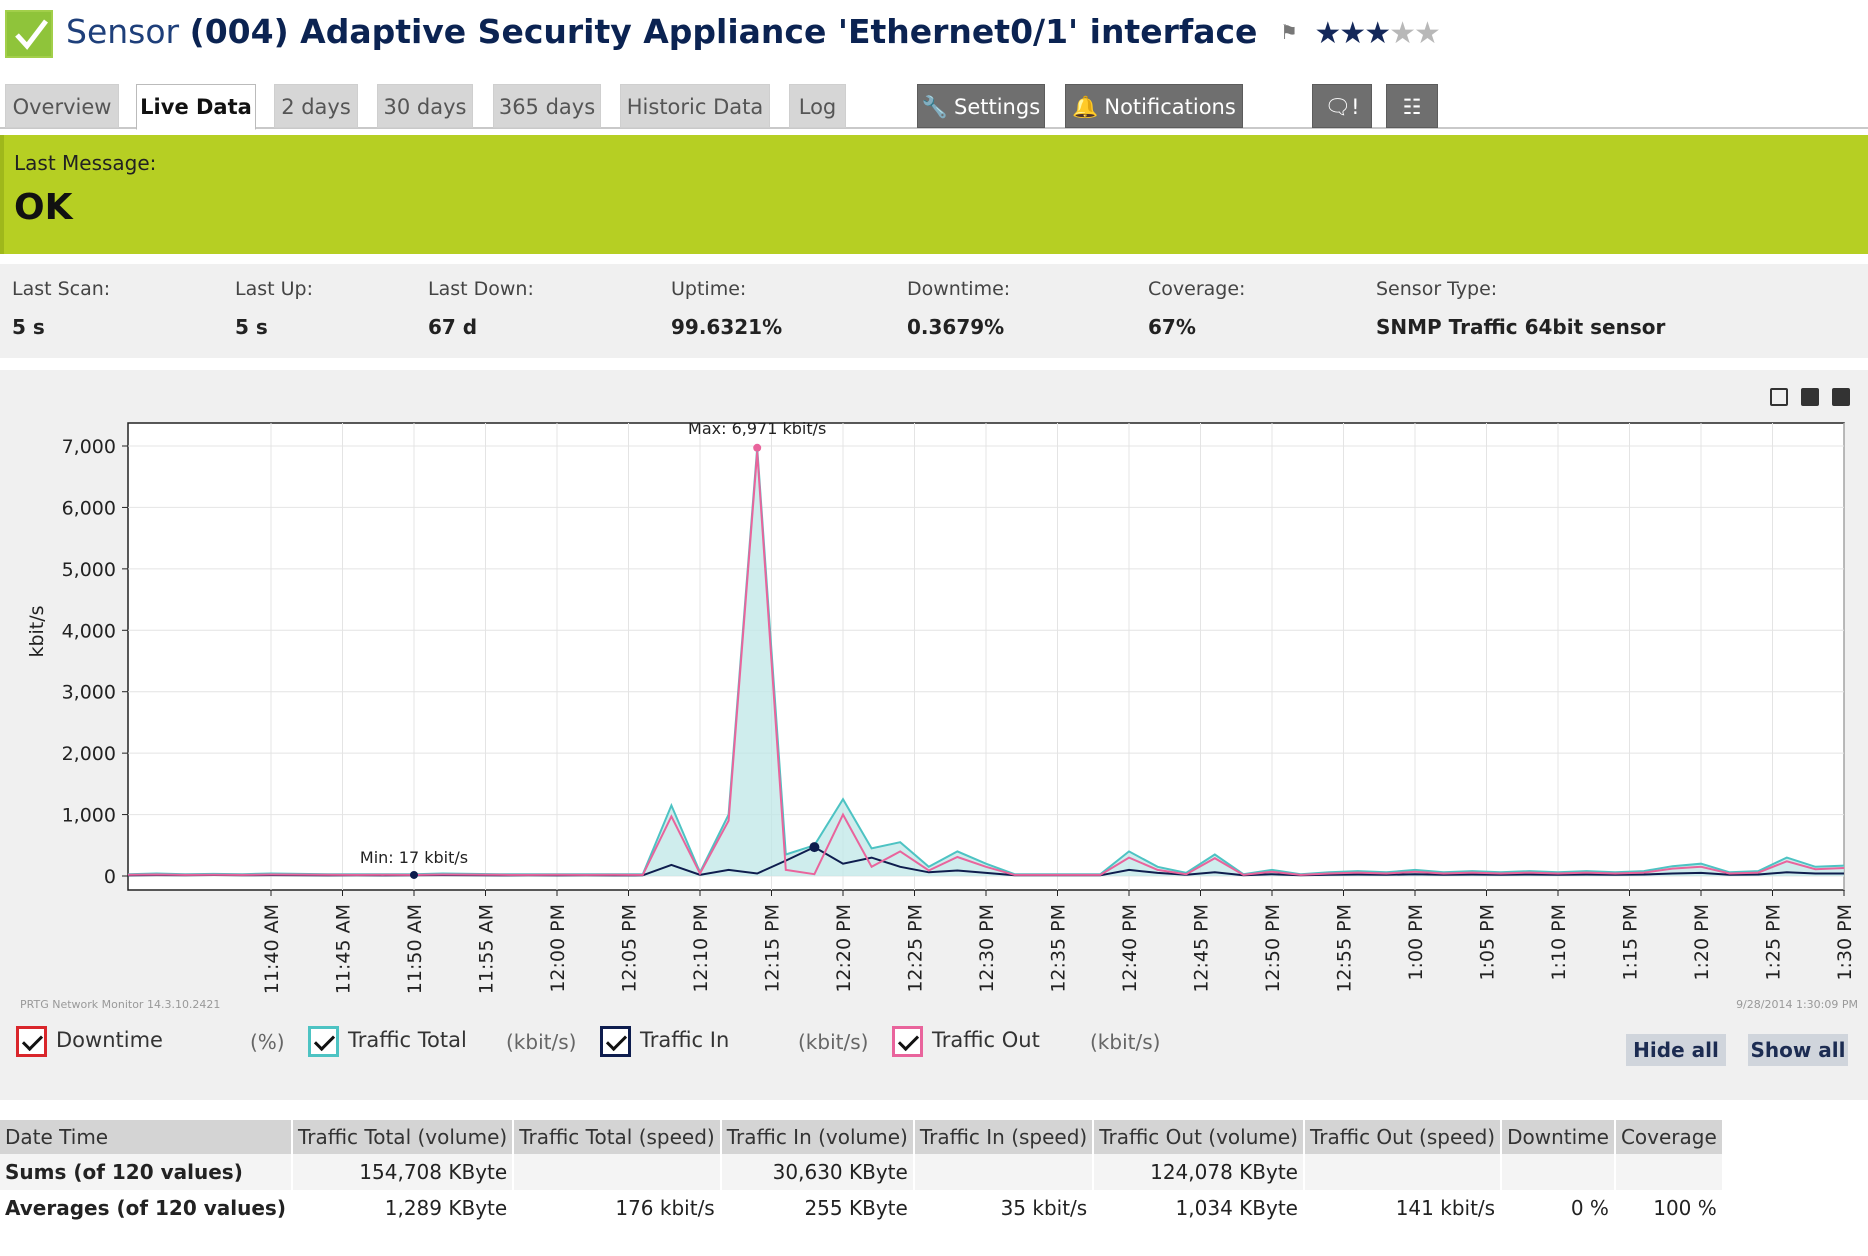  I want to click on x-tick-label: 12:15 PM, so click(773, 948).